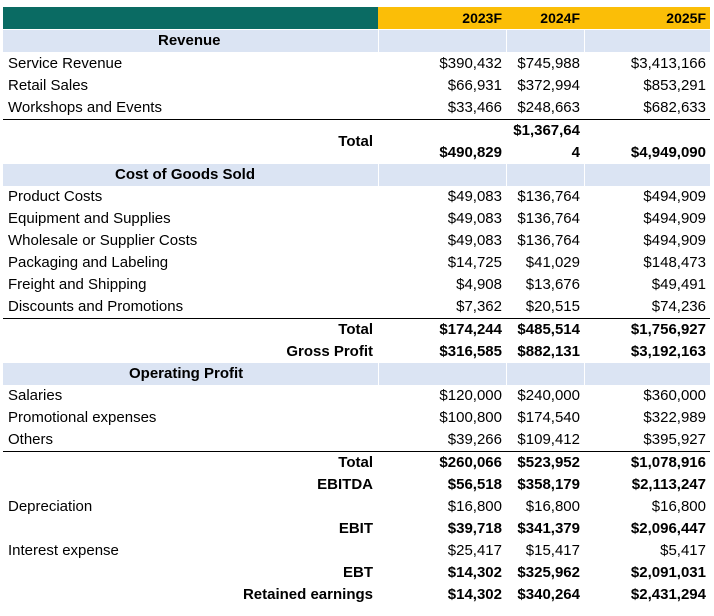 This screenshot has height=616, width=714. I want to click on cell-2025: $148,473, so click(674, 262).